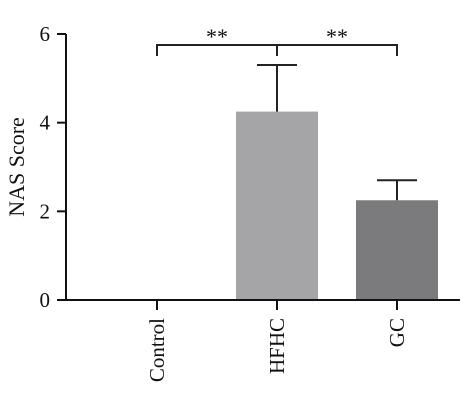 This screenshot has width=474, height=411. Describe the element at coordinates (277, 346) in the screenshot. I see `x-tick-label-hfhc: HFHC` at that location.